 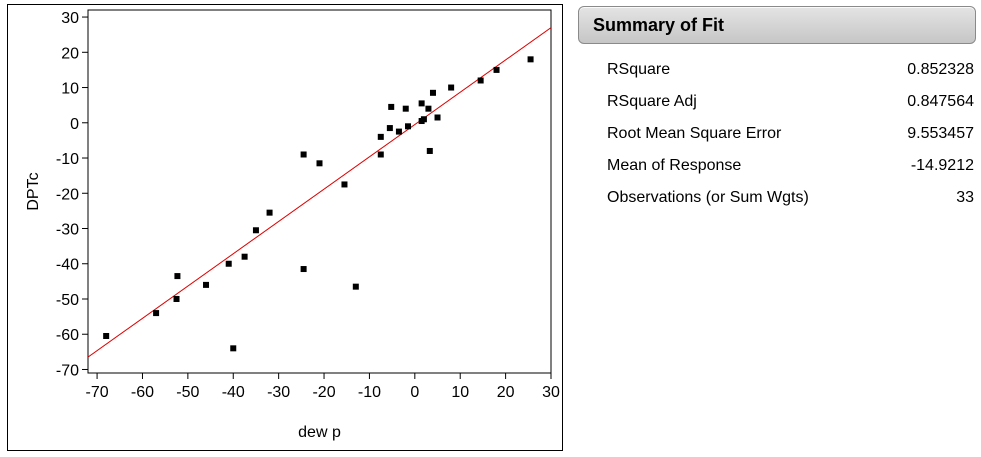 I want to click on y-tick-label: -30, so click(x=67, y=230).